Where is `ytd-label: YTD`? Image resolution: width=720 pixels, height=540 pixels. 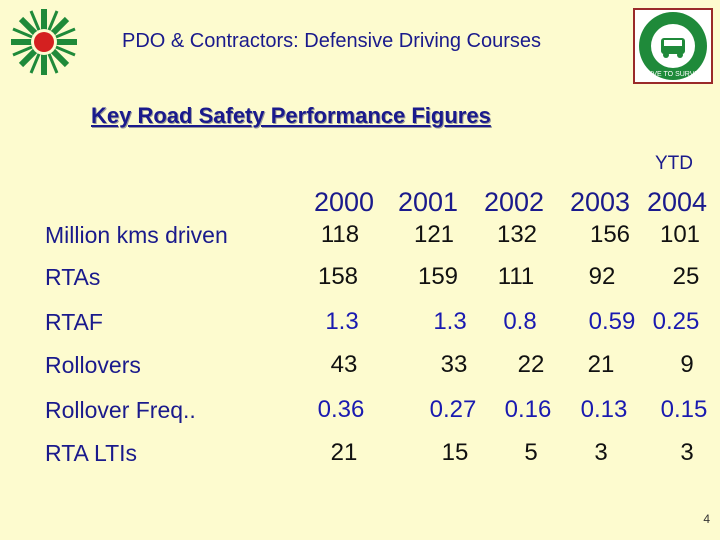 ytd-label: YTD is located at coordinates (674, 163).